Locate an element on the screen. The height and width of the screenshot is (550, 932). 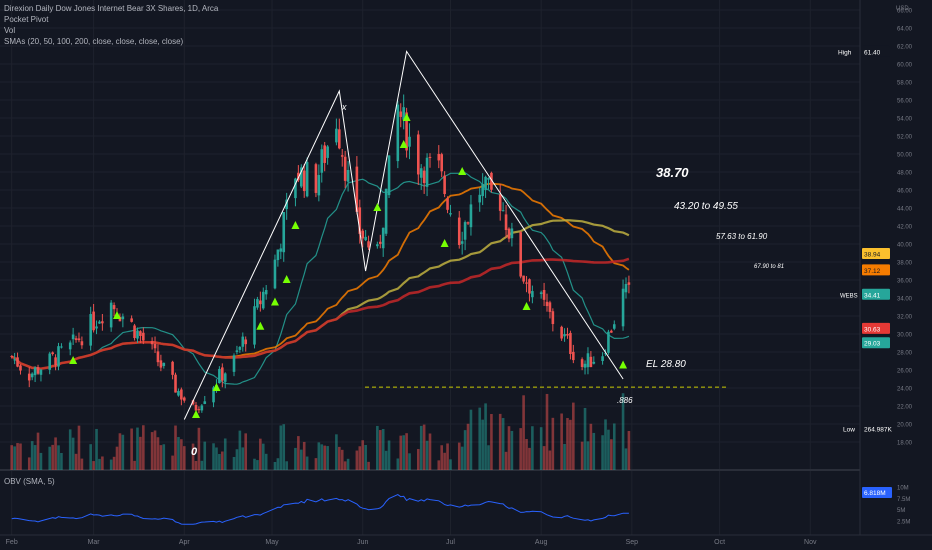
legend-volume: Vol is located at coordinates (9, 30).